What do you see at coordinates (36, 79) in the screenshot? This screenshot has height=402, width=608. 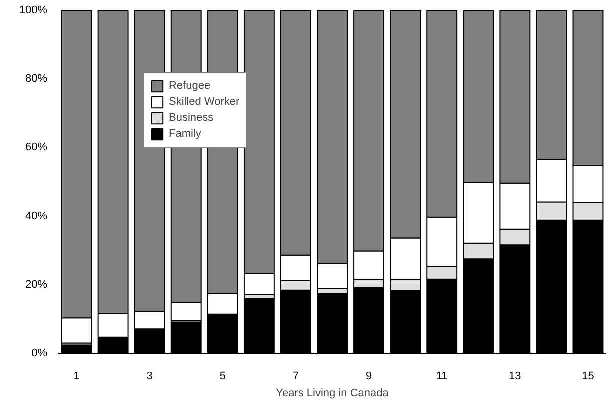 I see `y-tick-label: 80%` at bounding box center [36, 79].